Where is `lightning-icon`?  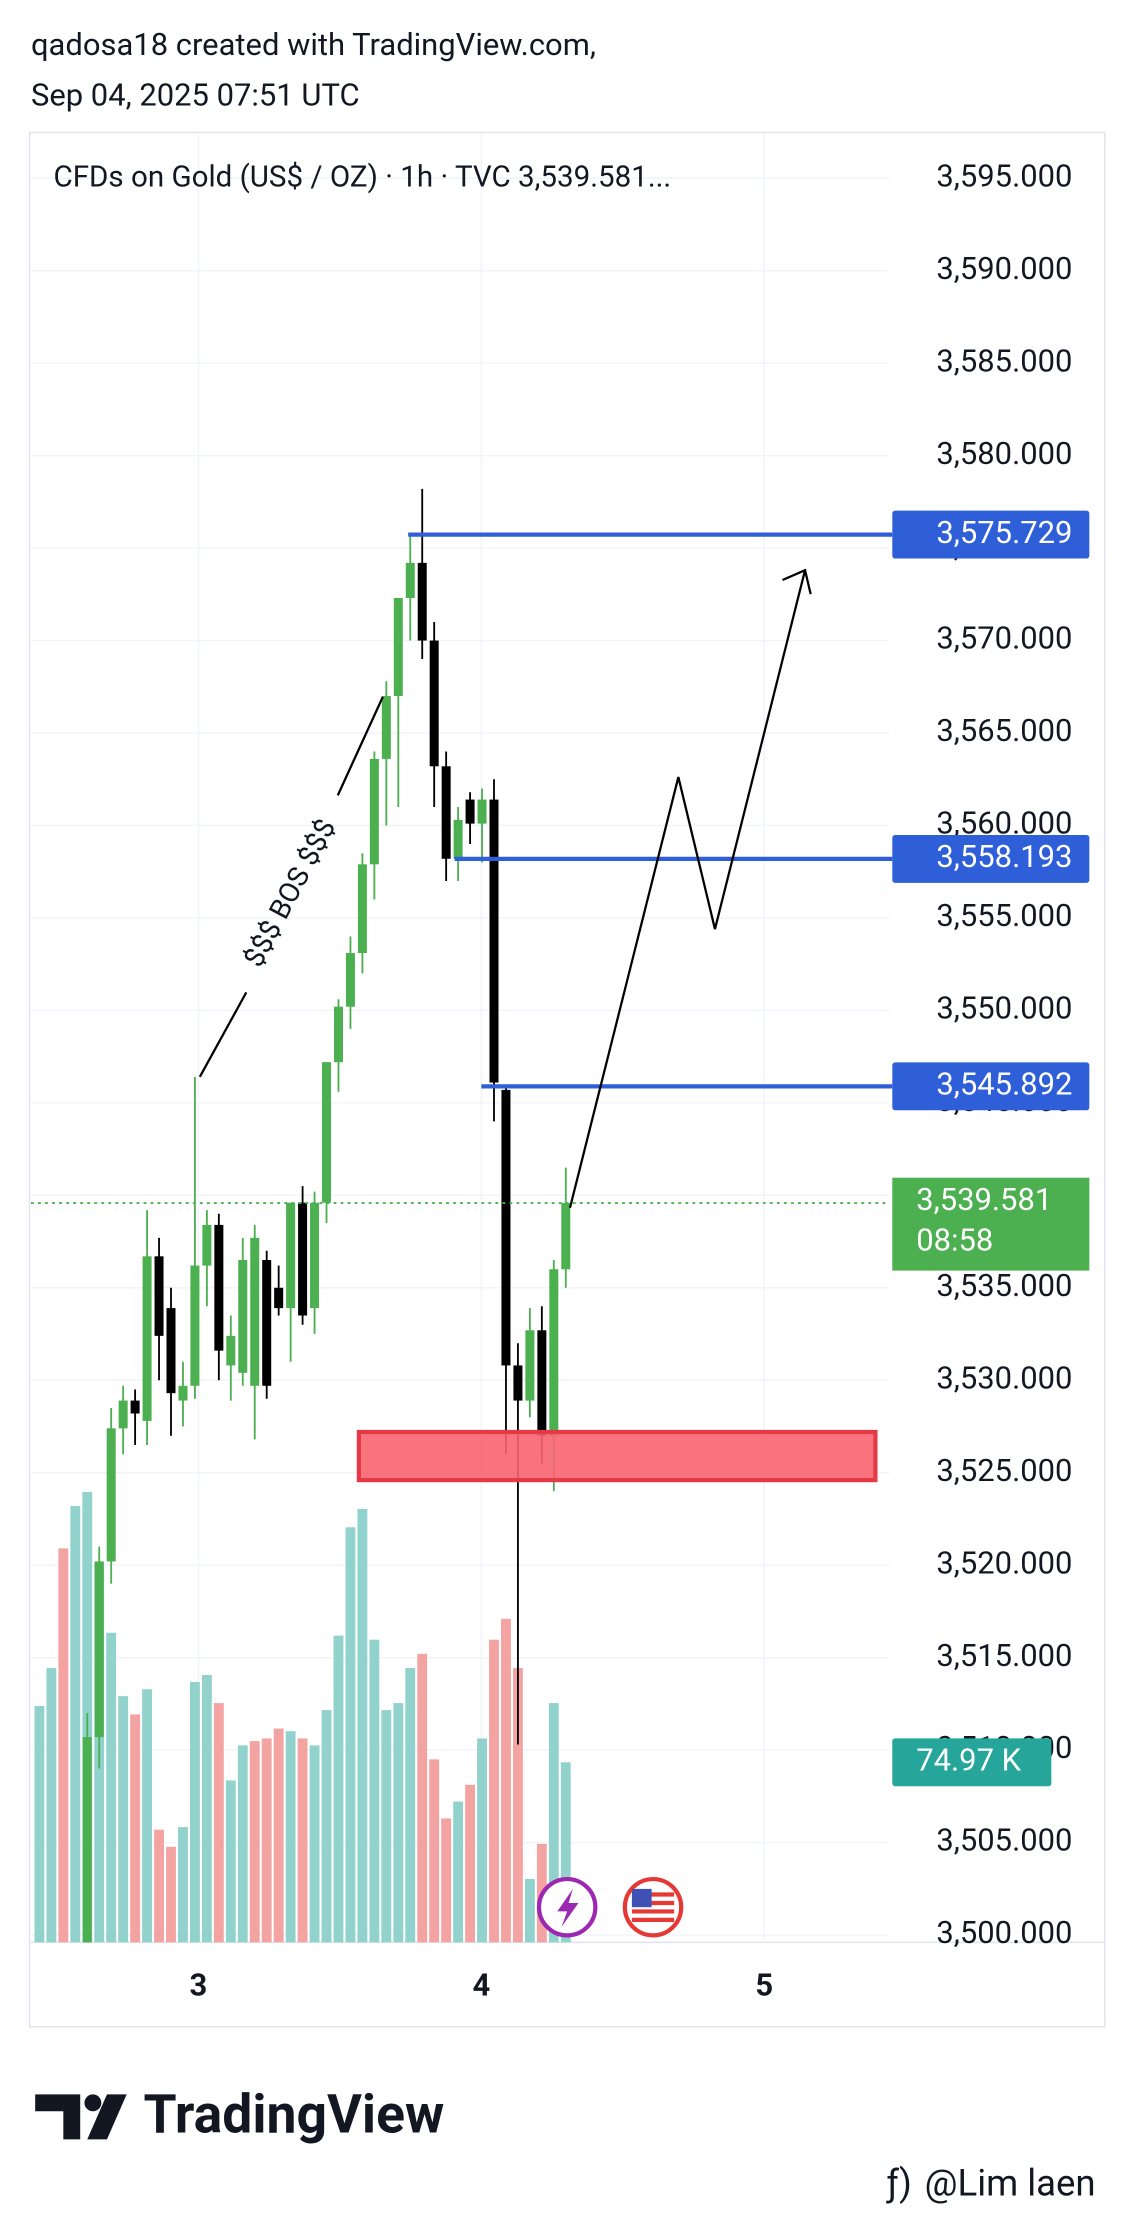
lightning-icon is located at coordinates (567, 1907).